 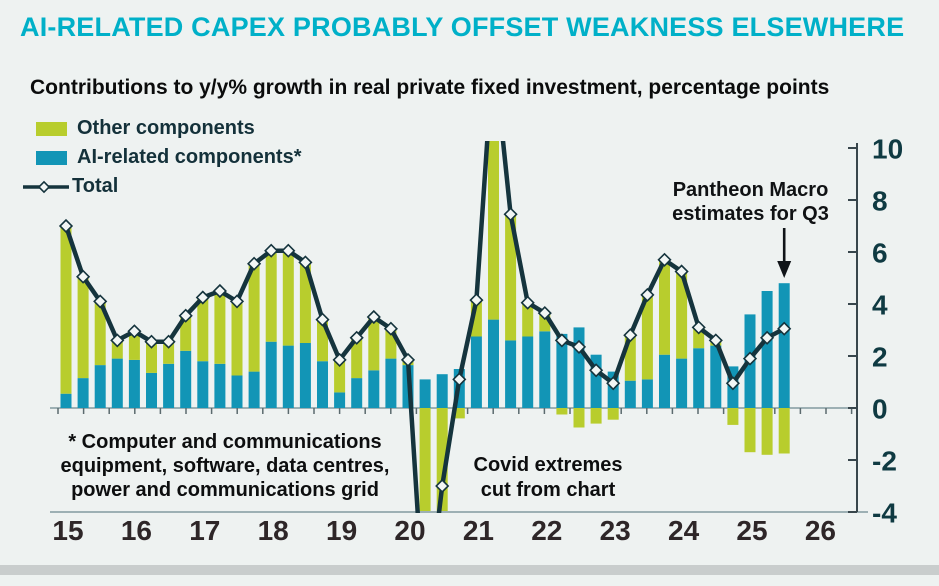 What do you see at coordinates (880, 201) in the screenshot?
I see `y-axis-label: 8` at bounding box center [880, 201].